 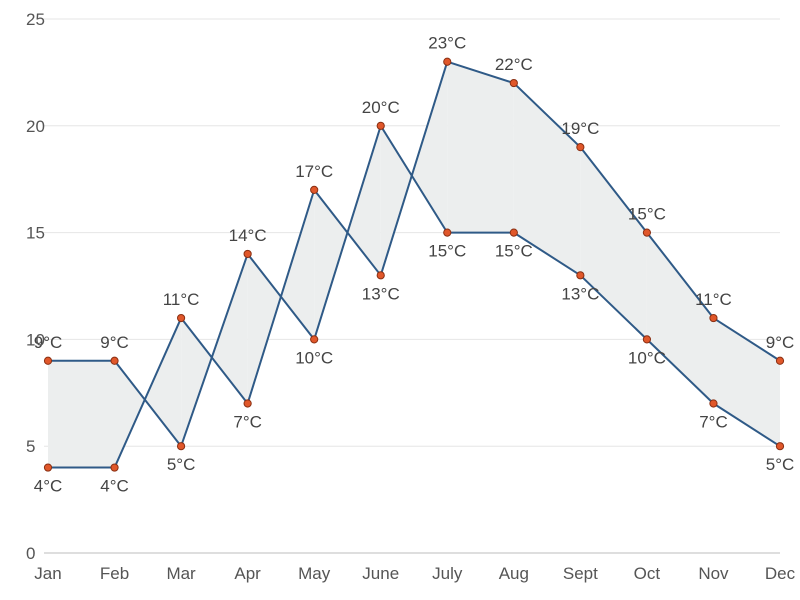 What do you see at coordinates (314, 171) in the screenshot?
I see `series-1-label-4: 17°C` at bounding box center [314, 171].